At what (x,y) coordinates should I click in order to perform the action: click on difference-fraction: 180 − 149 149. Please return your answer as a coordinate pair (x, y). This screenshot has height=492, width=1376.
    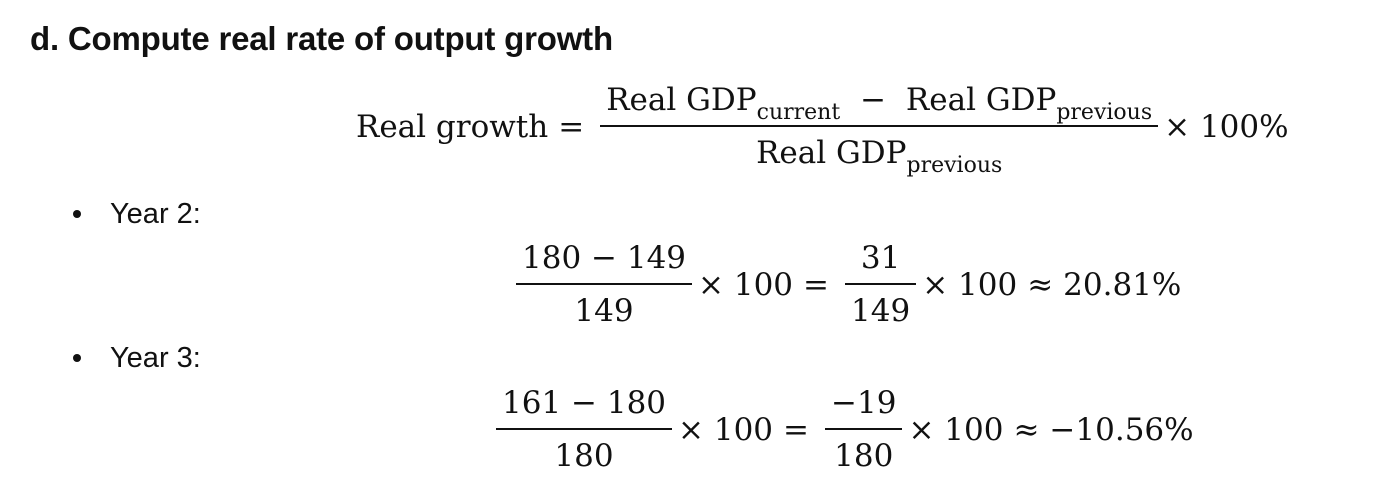
    Looking at the image, I should click on (604, 284).